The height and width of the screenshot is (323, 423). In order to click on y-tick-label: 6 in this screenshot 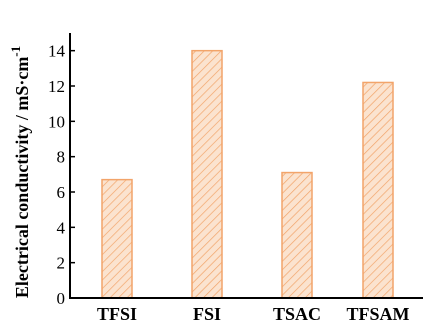, I will do `click(61, 192)`.